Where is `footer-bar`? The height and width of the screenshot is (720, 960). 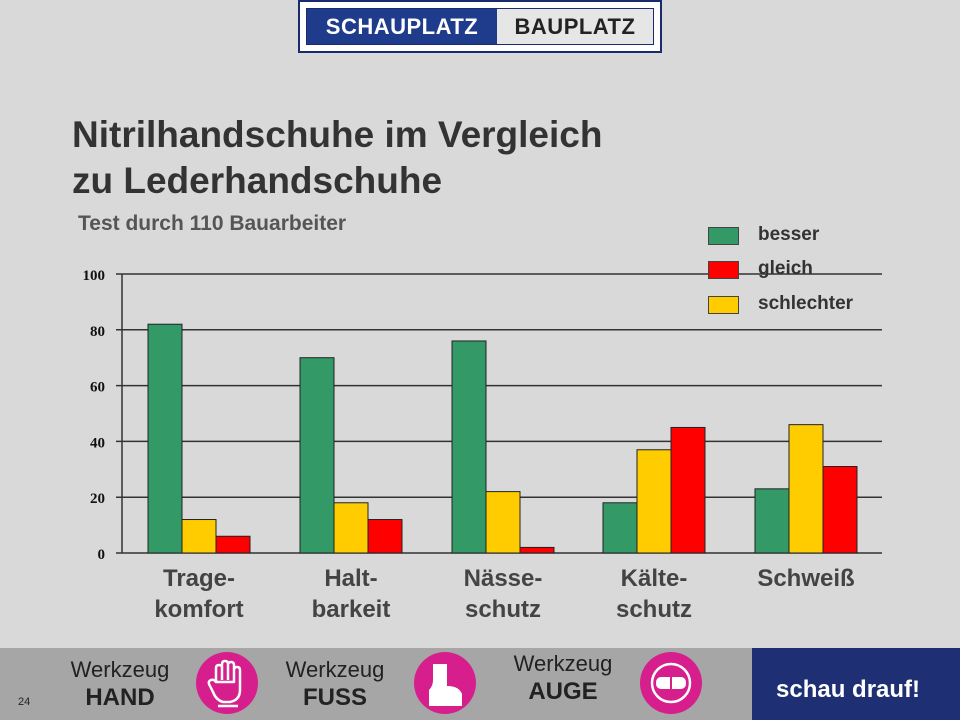 footer-bar is located at coordinates (480, 684).